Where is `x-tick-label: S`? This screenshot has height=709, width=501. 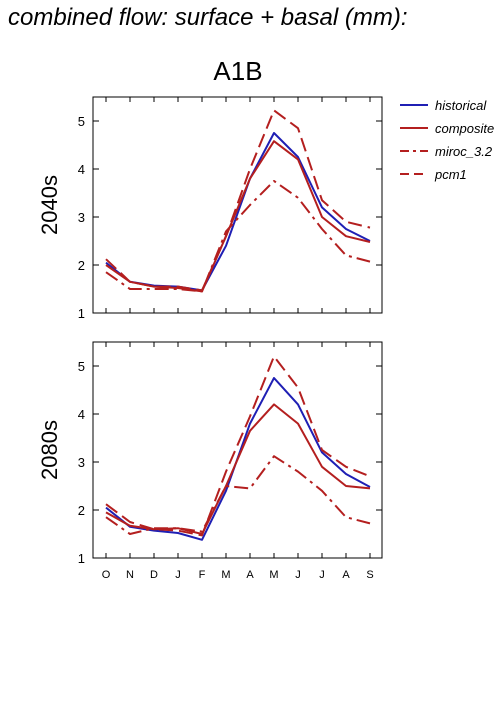 x-tick-label: S is located at coordinates (369, 575).